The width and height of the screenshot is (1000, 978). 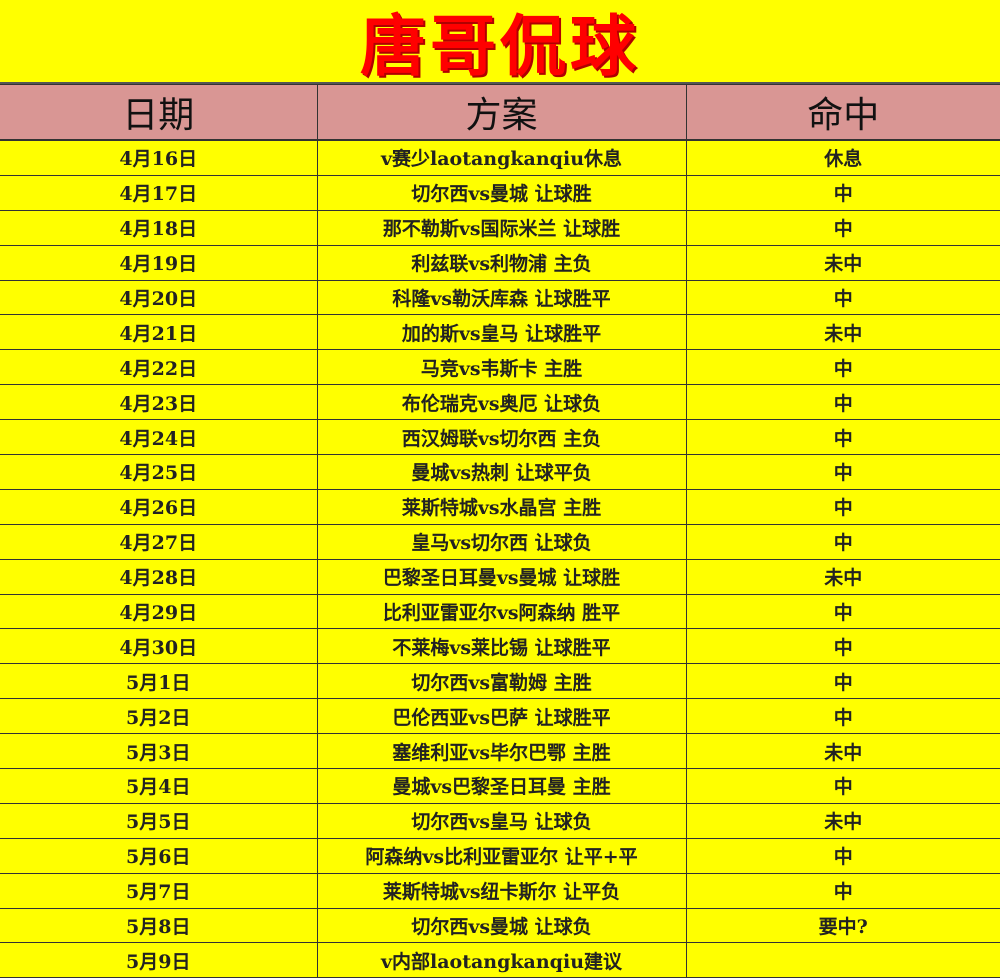 I want to click on table-row: 4月16日 v赛少laotangkanqiu休息 休息, so click(x=500, y=157).